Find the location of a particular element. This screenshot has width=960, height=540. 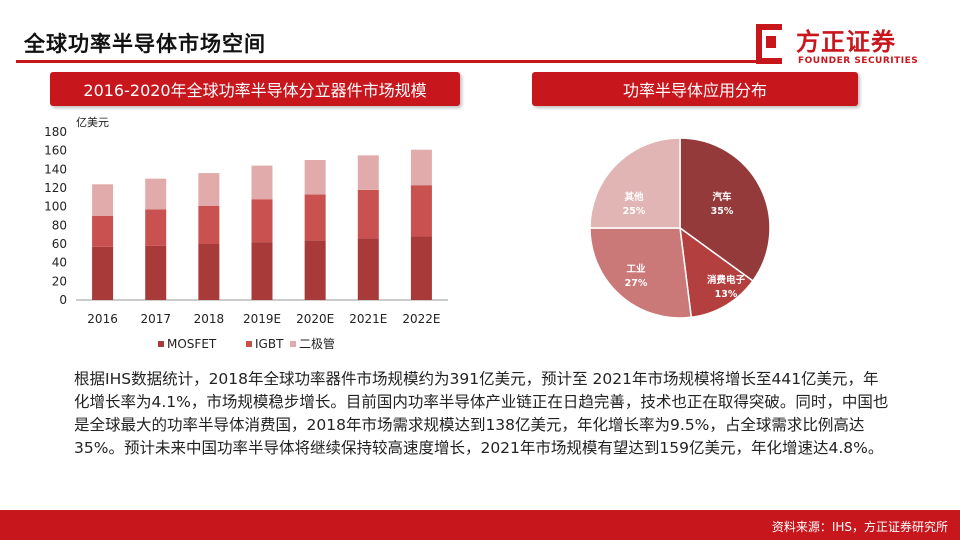

pie-percent: 27% is located at coordinates (636, 283).